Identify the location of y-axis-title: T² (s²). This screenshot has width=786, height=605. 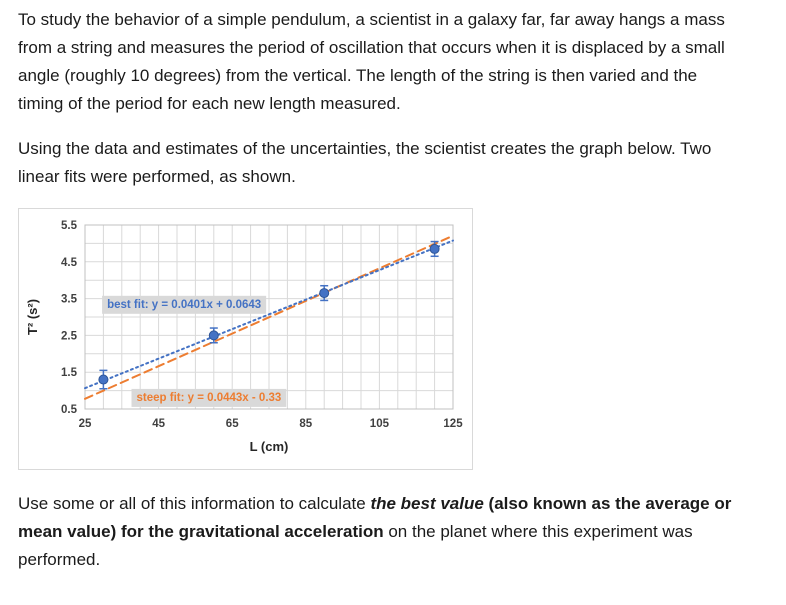
(32, 317).